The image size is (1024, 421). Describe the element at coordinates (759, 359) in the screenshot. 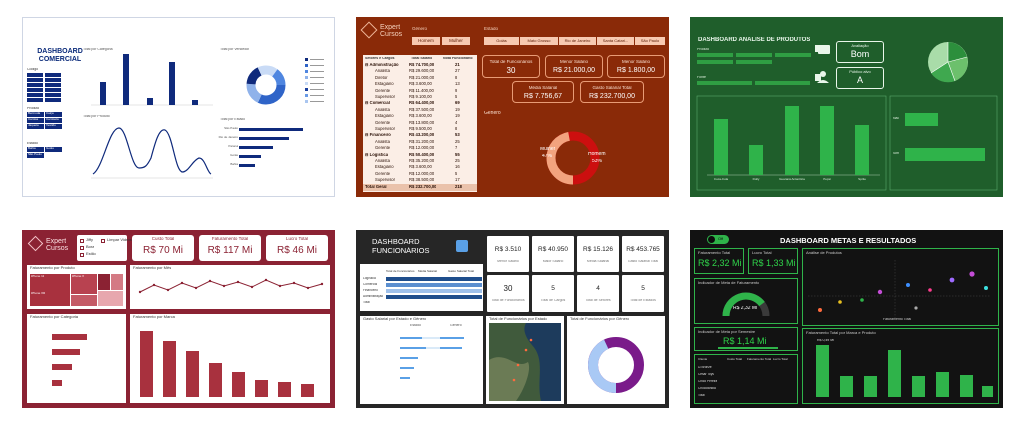

I see `p6-table-header: Faturamento Total` at that location.